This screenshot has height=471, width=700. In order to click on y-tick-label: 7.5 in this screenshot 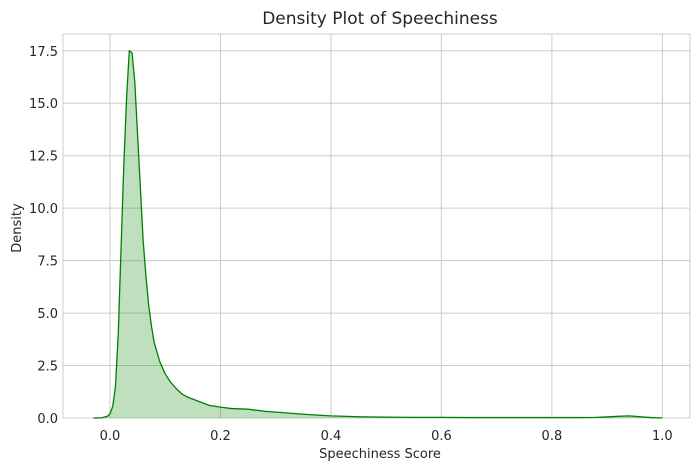, I will do `click(47, 262)`.